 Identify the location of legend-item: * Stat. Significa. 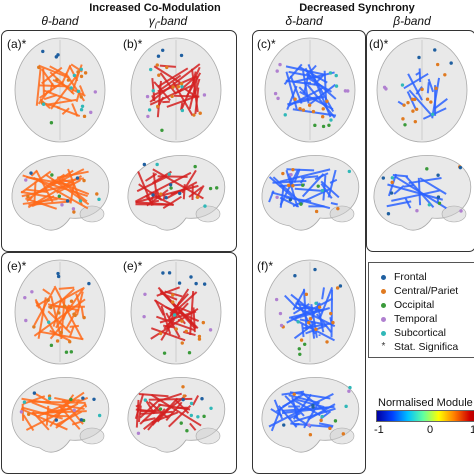
(420, 347).